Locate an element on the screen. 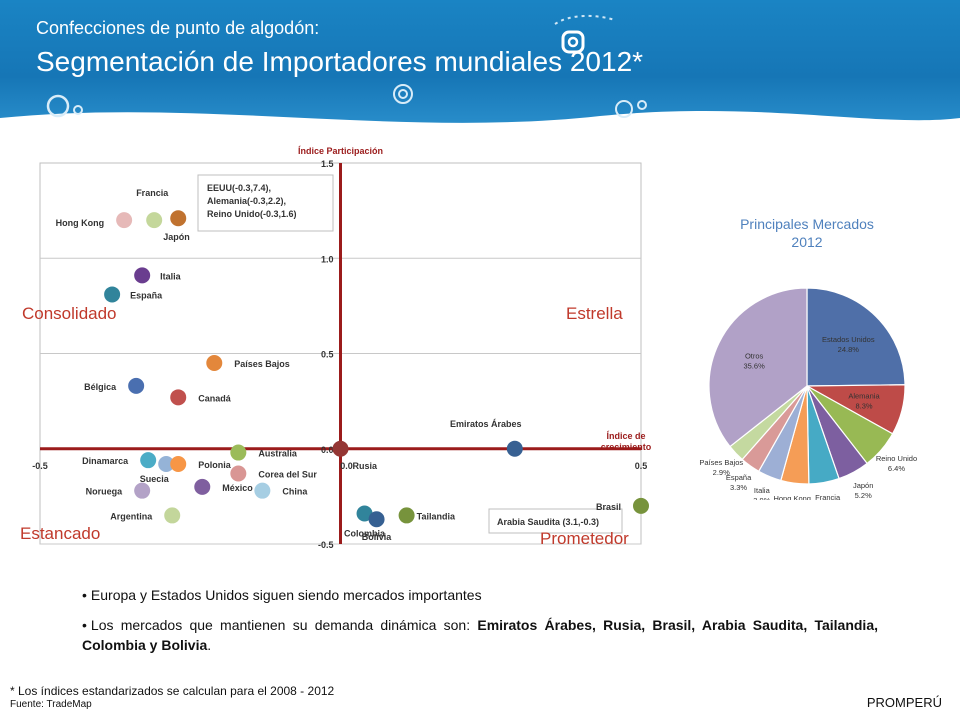  point-label-china: China is located at coordinates (295, 492).